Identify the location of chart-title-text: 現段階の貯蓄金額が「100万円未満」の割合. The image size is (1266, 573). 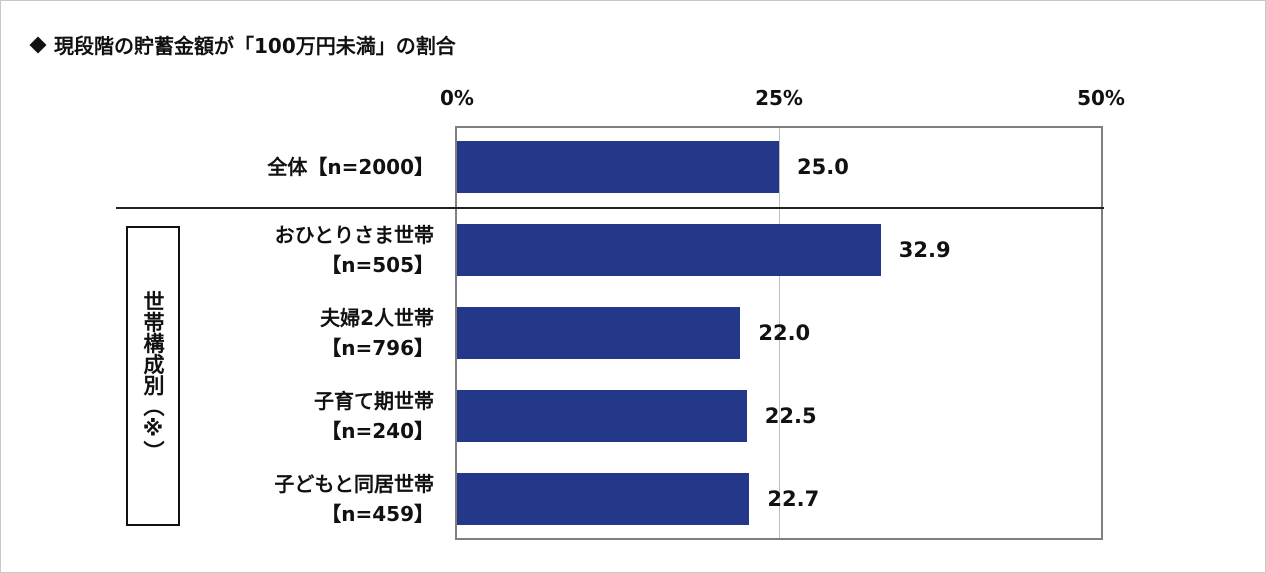
(255, 46).